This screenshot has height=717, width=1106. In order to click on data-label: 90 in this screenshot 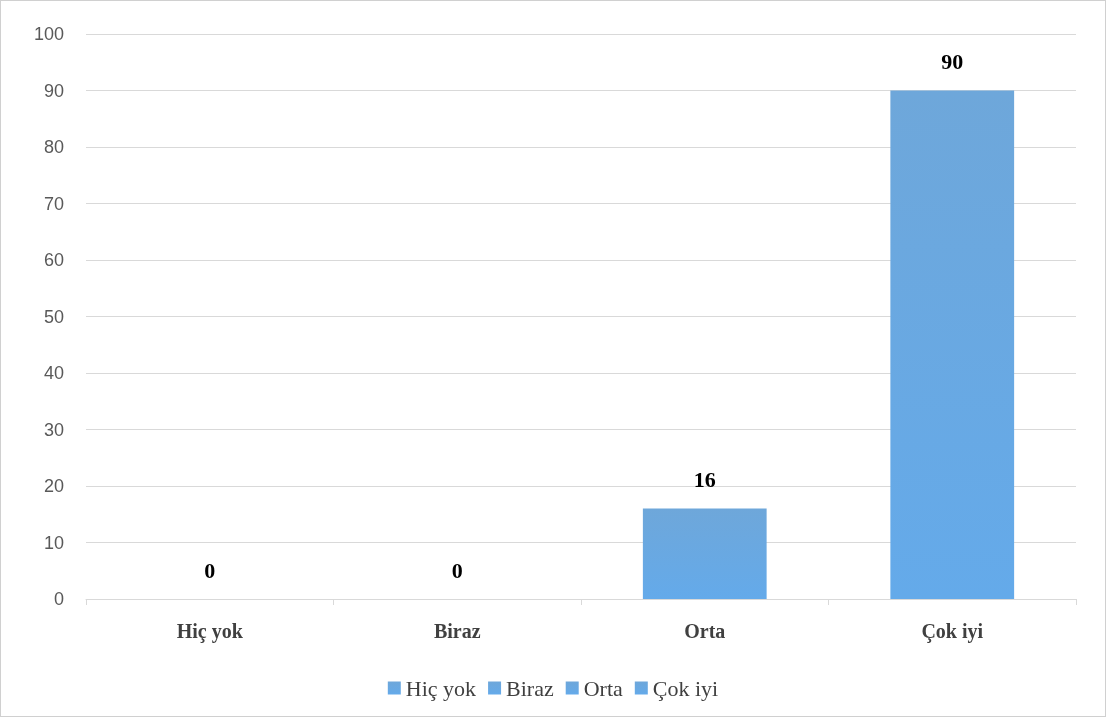, I will do `click(952, 61)`.